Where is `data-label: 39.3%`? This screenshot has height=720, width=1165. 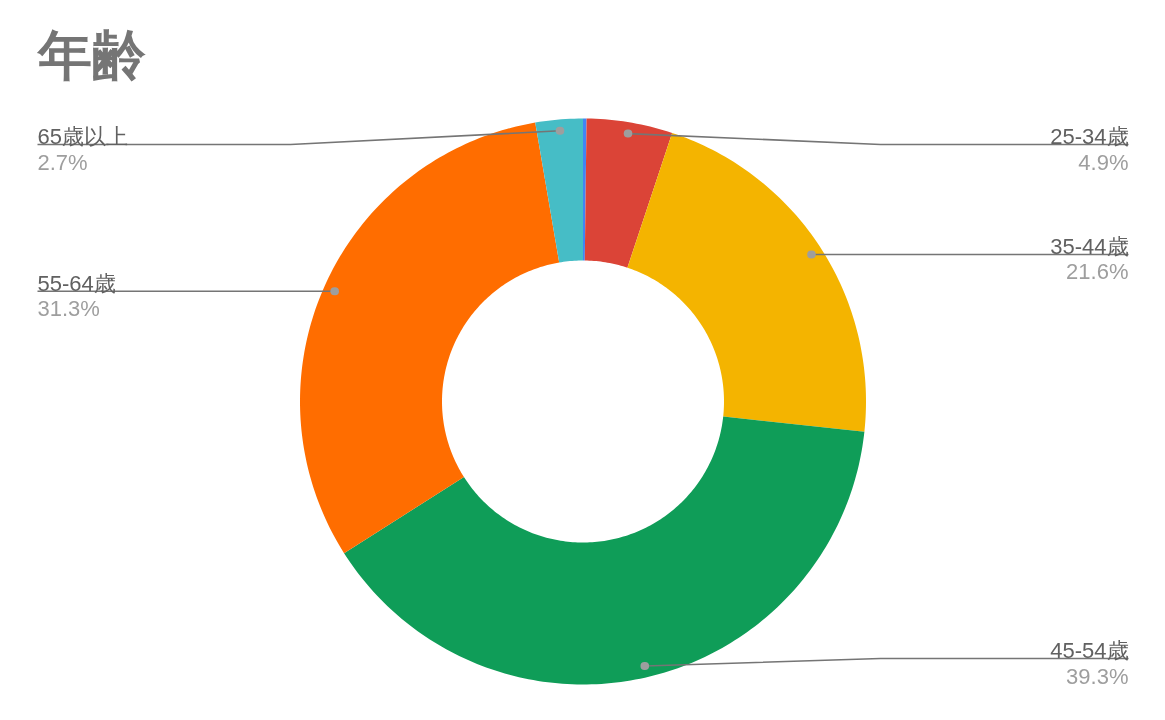 data-label: 39.3% is located at coordinates (1097, 676).